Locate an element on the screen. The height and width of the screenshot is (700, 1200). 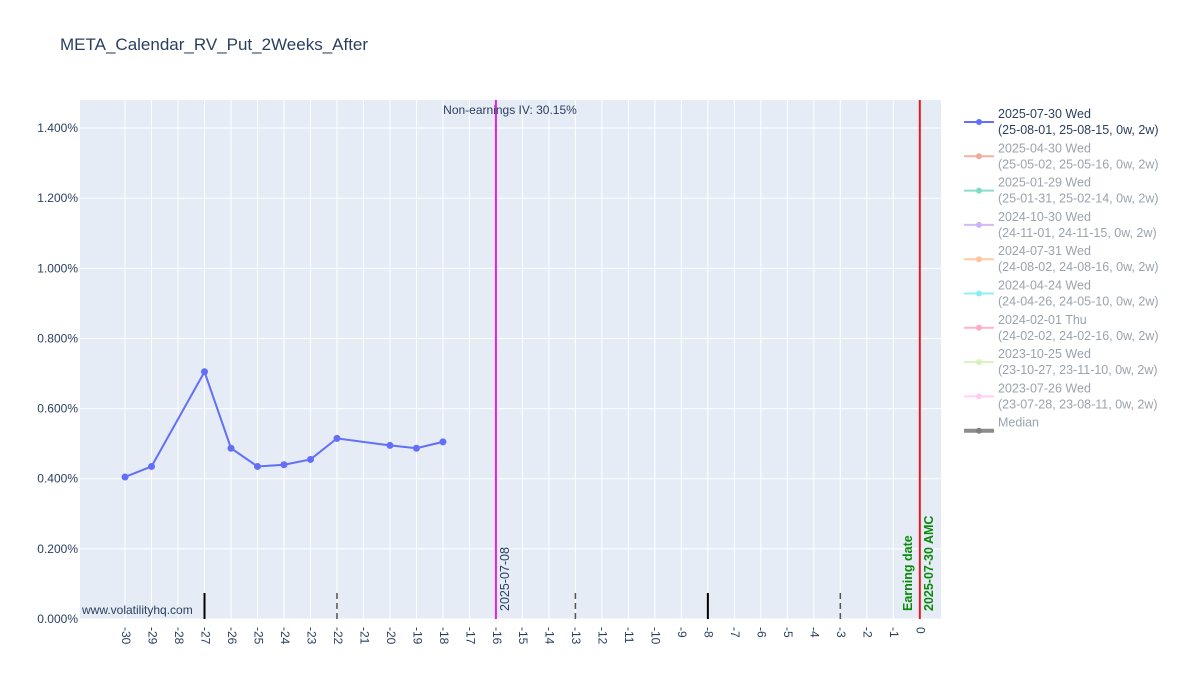
x-tick-label: -5 is located at coordinates (788, 632).